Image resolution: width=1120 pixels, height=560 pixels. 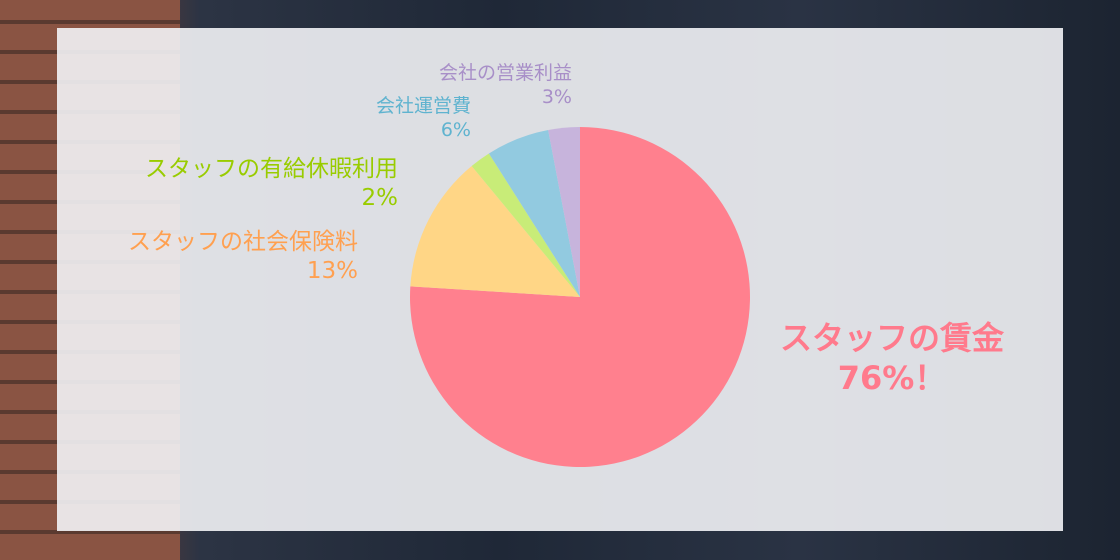 What do you see at coordinates (505, 73) in the screenshot?
I see `label-operating-profit-name: 会社の営業利益` at bounding box center [505, 73].